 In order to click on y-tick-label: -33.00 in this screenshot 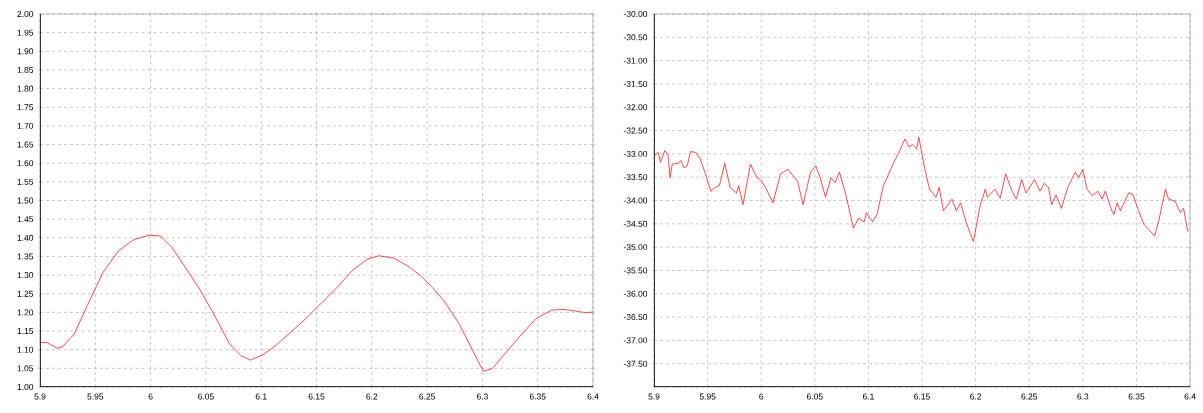, I will do `click(635, 153)`.